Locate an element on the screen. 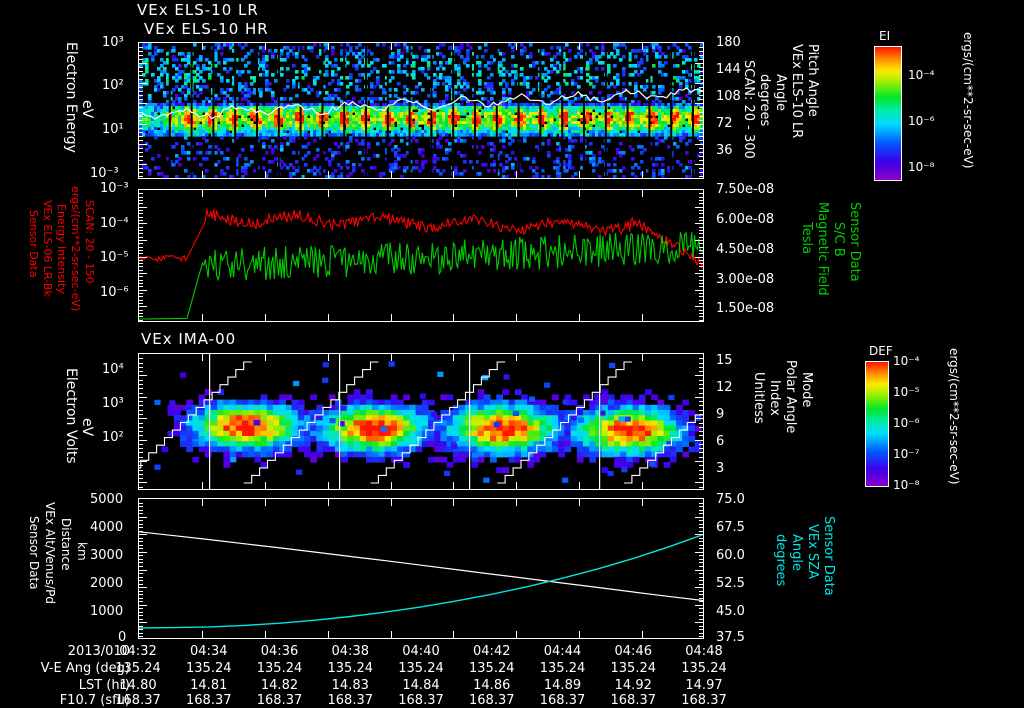  time-axis-row-label-0: 2013/010 is located at coordinates (98, 651).